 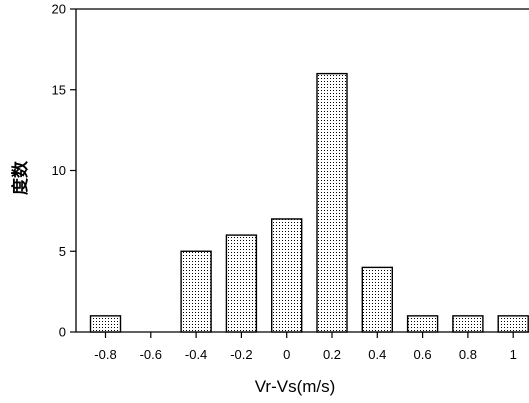 I want to click on y-axis: 0 5 10 15 20, so click(x=64, y=171).